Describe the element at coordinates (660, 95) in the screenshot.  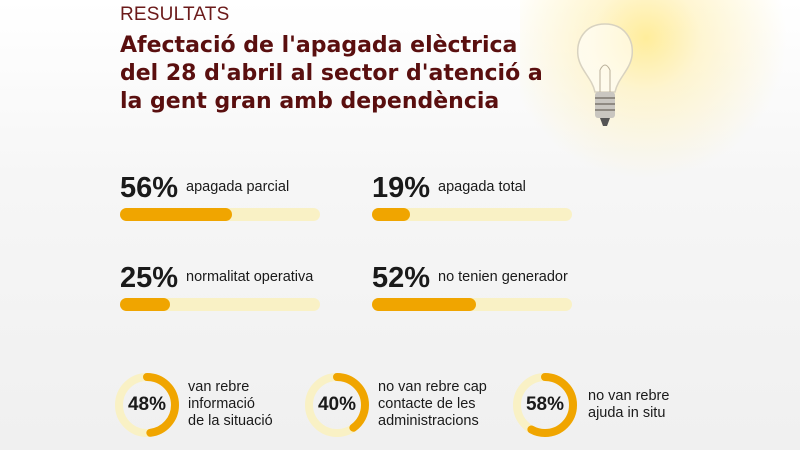
I see `light-glow` at that location.